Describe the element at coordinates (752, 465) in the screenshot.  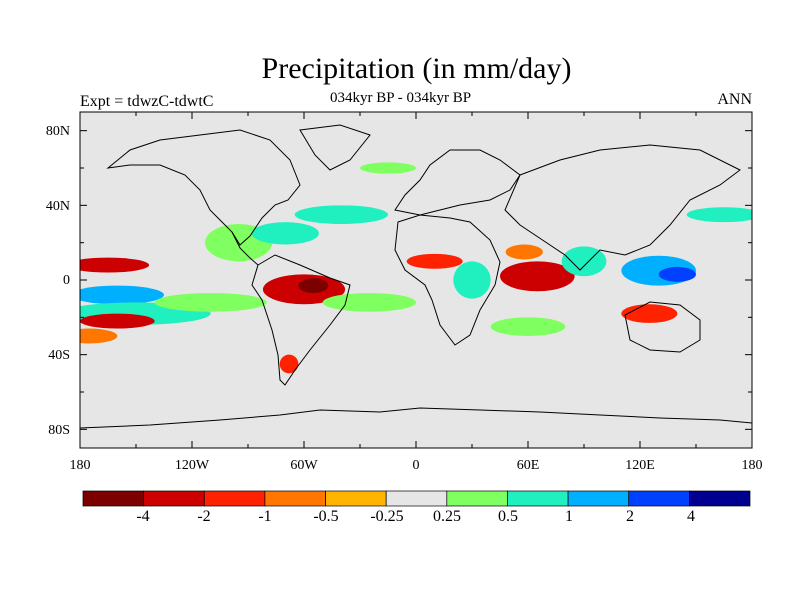
I see `lon-label-180e: 180` at that location.